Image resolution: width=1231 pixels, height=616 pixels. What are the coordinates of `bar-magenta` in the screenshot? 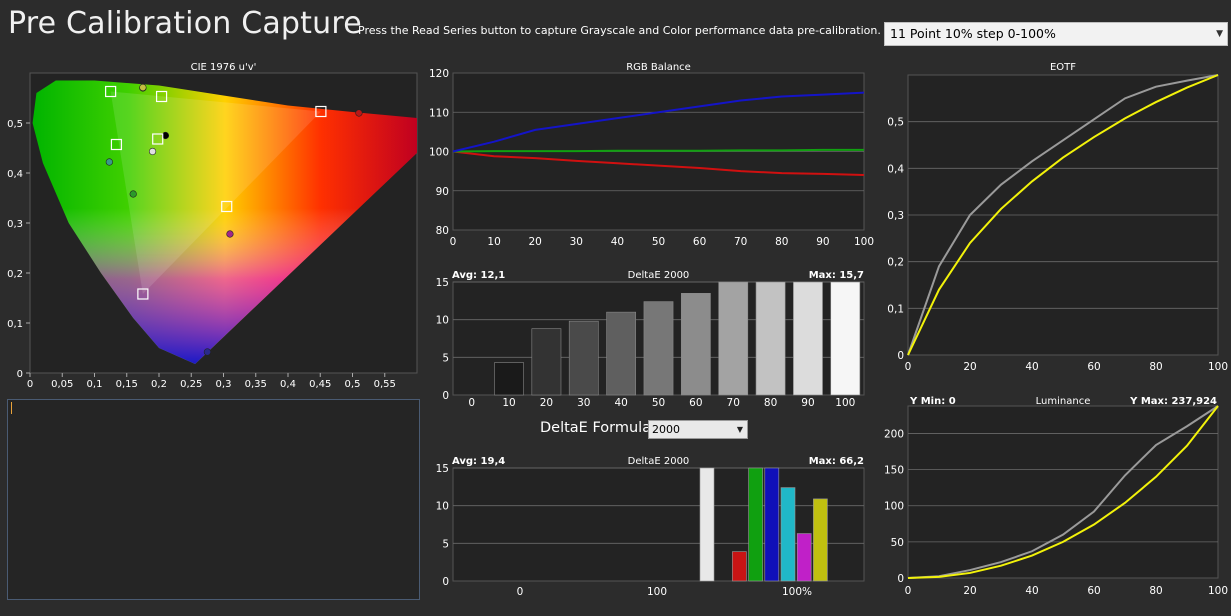 It's located at (804, 557).